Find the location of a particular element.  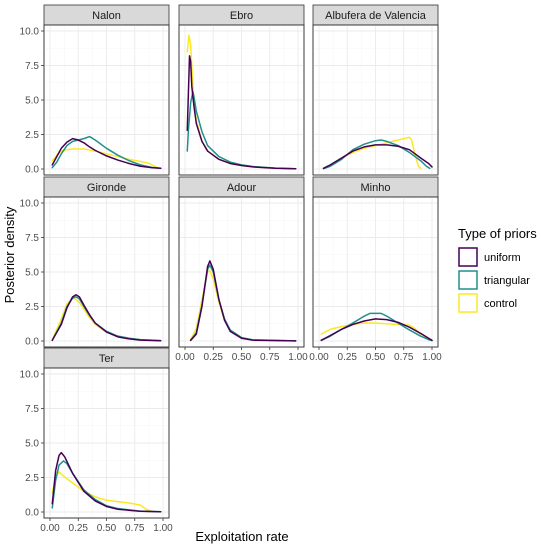

legend: Type of priors uniform triangular control is located at coordinates (497, 270).